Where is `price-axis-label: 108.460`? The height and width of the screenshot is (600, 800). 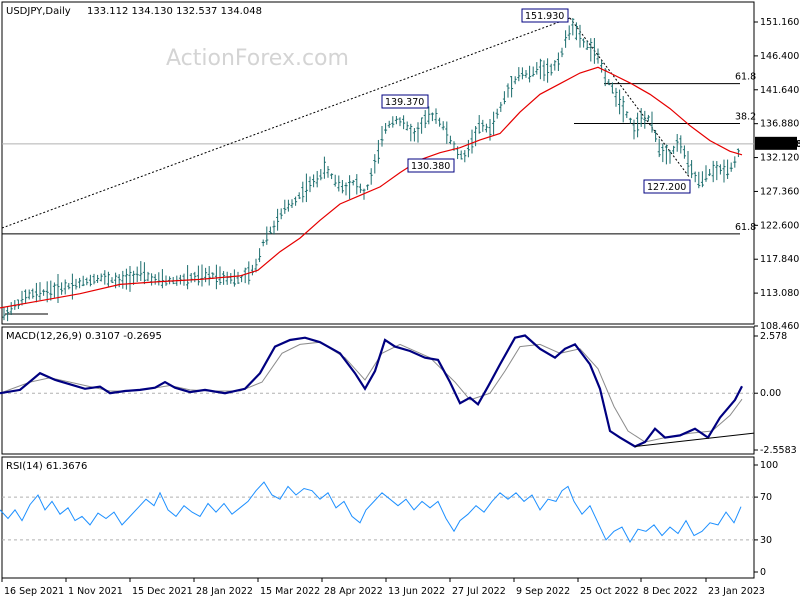
price-axis-label: 108.460 is located at coordinates (779, 326).